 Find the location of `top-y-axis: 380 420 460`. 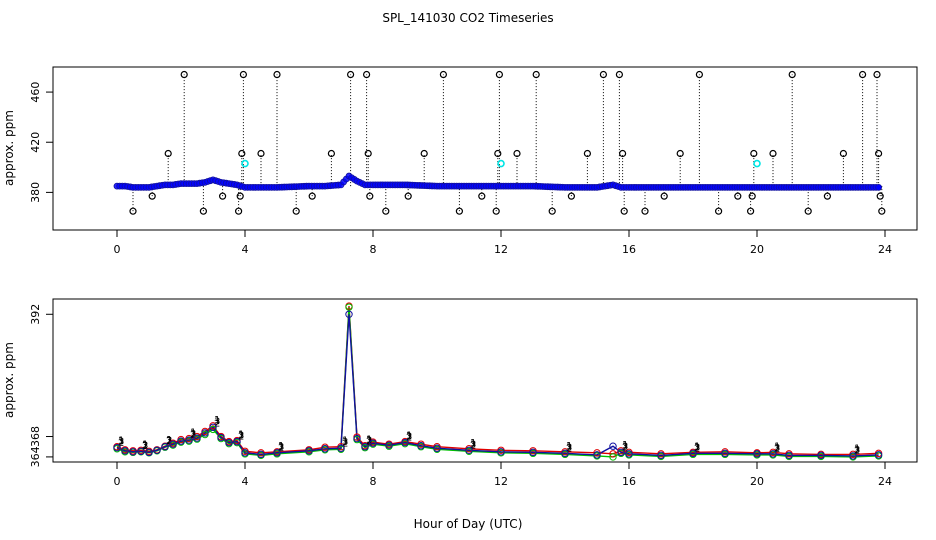

top-y-axis: 380 420 460 is located at coordinates (41, 142).